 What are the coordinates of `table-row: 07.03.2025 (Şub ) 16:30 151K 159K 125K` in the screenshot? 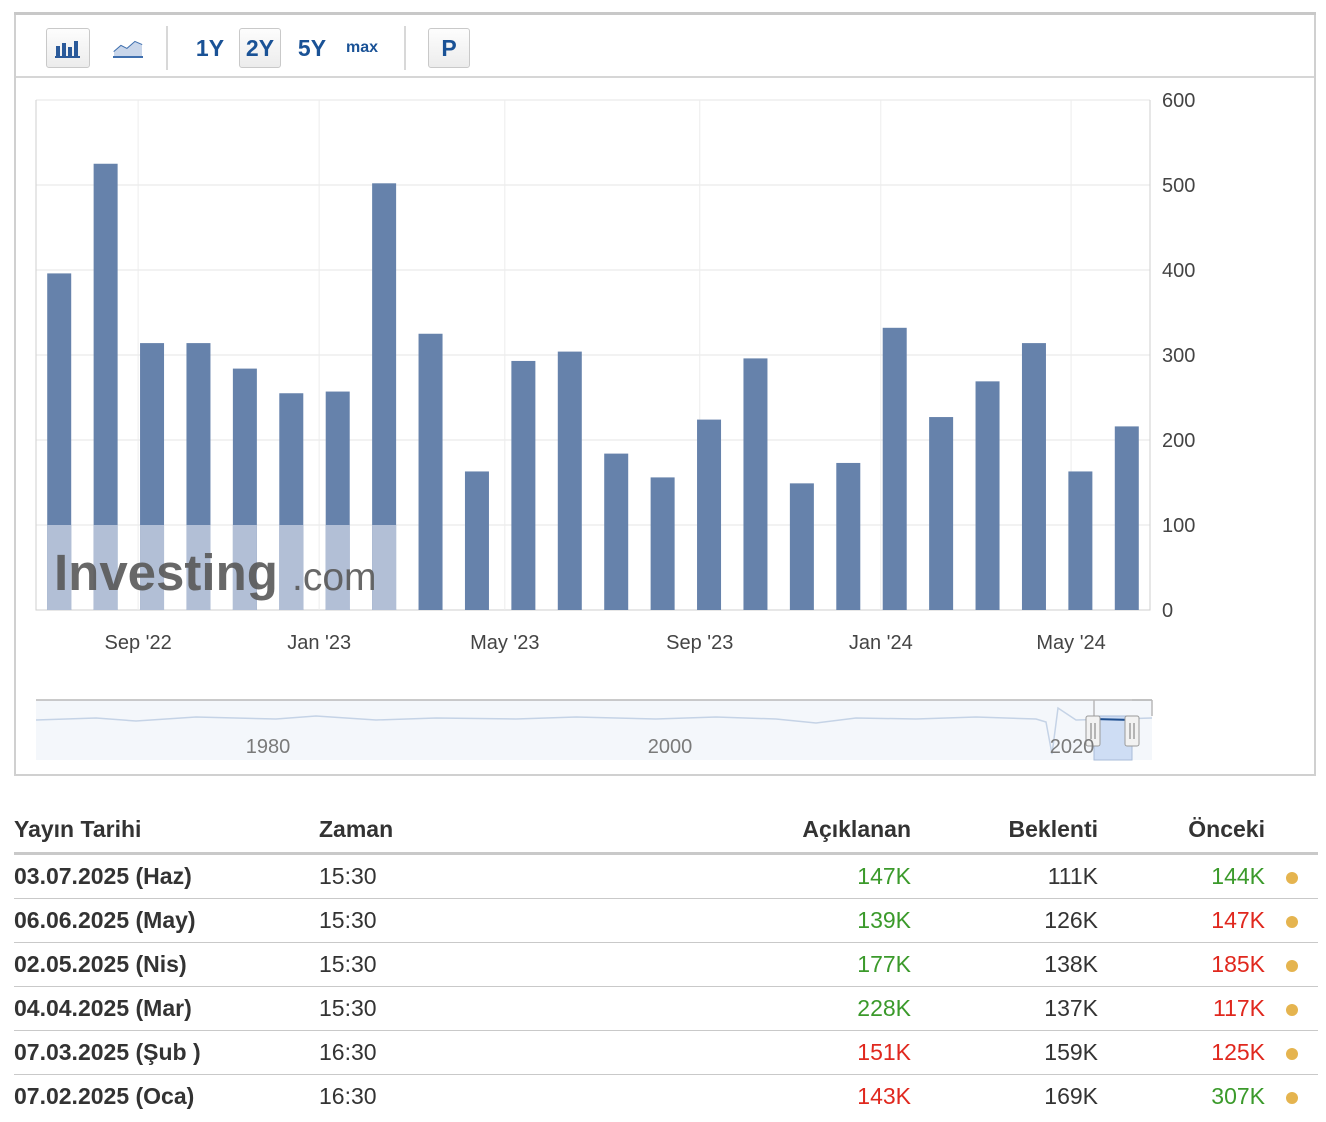 It's located at (666, 1052).